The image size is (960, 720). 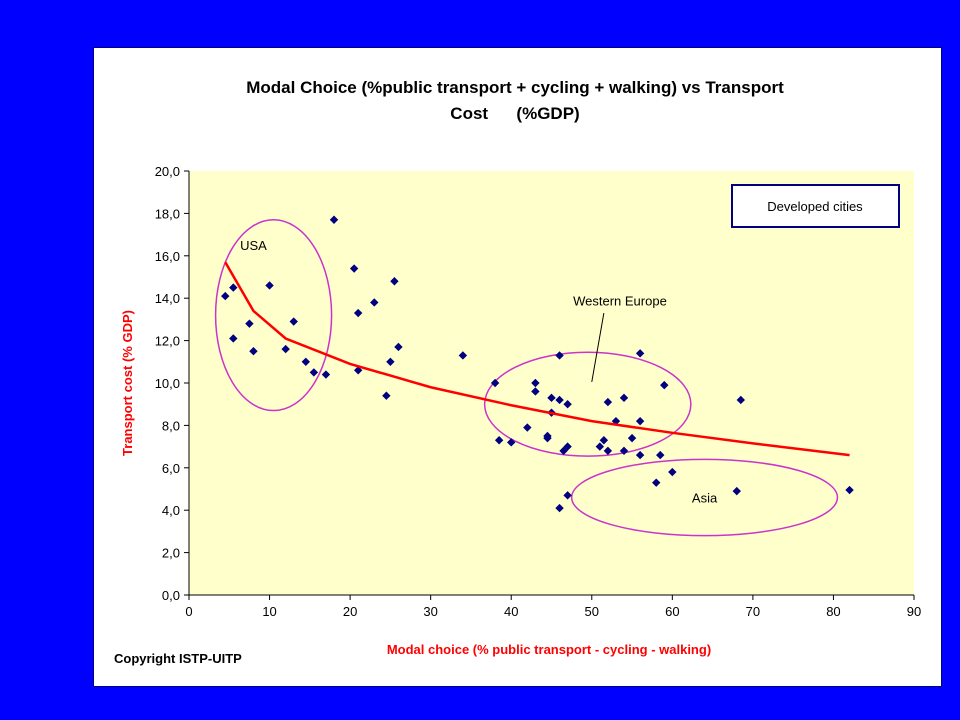 What do you see at coordinates (171, 468) in the screenshot?
I see `y-tick-label: 6,0` at bounding box center [171, 468].